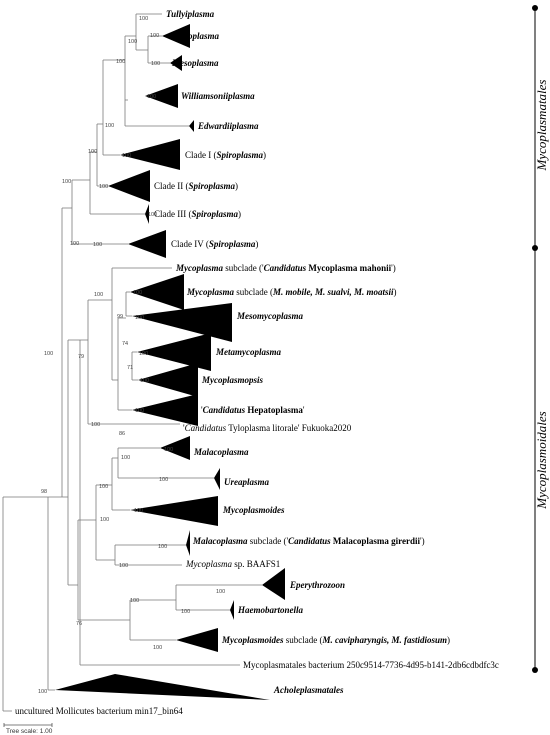  Describe the element at coordinates (174, 511) in the screenshot. I see `clade-triangle-mycoplasmoides` at that location.